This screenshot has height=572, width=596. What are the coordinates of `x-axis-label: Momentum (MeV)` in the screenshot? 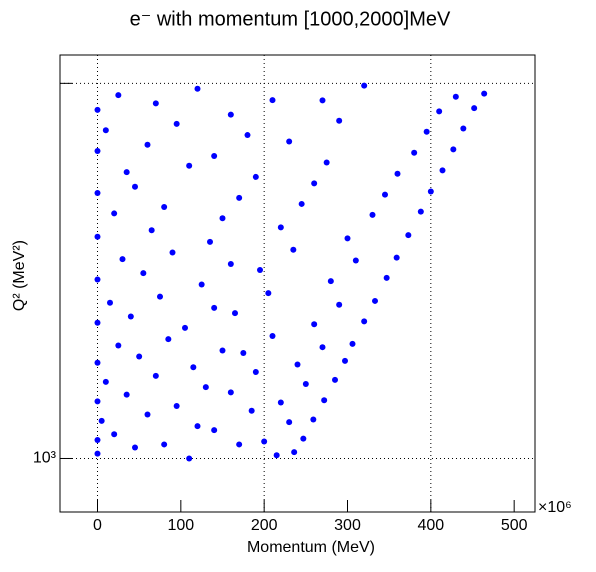 It's located at (311, 547).